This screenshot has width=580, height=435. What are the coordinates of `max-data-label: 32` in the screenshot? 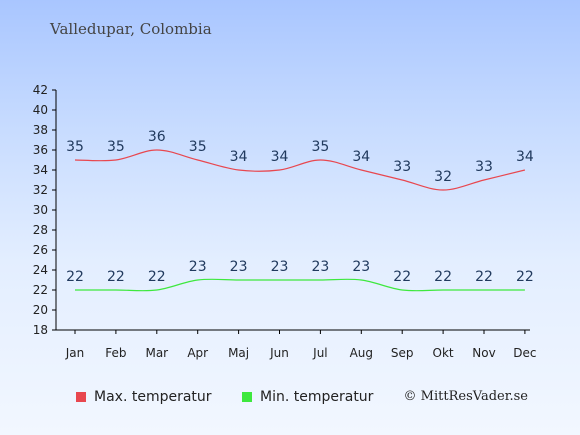 It's located at (443, 177).